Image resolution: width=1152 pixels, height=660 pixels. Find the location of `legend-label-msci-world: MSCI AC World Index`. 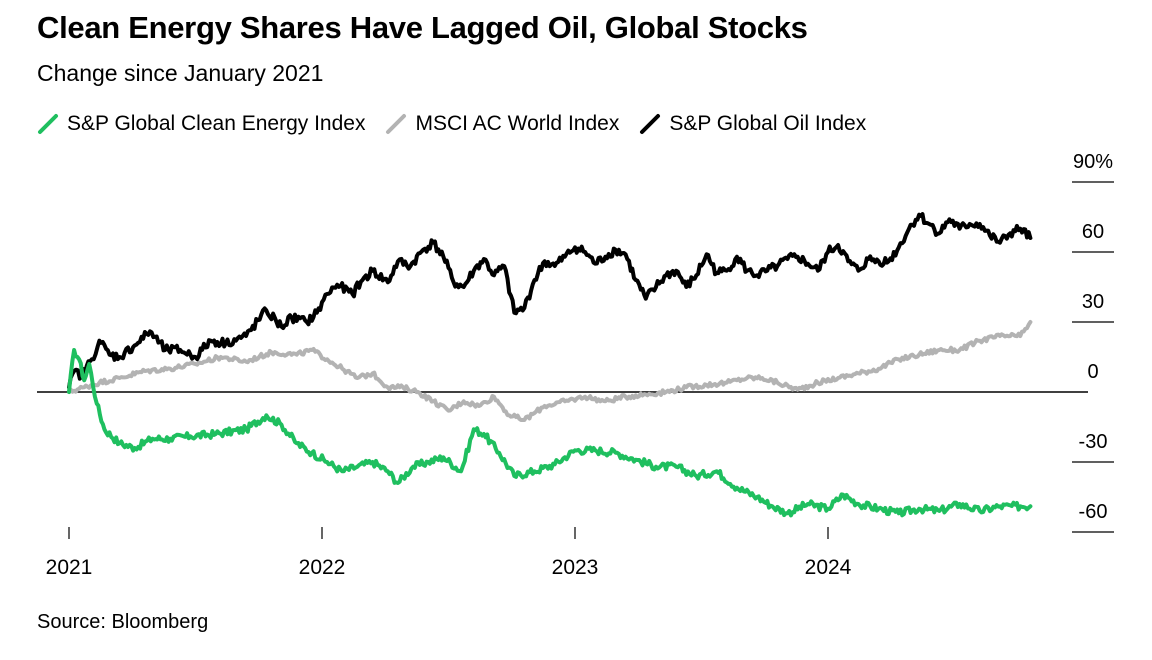

legend-label-msci-world: MSCI AC World Index is located at coordinates (517, 123).